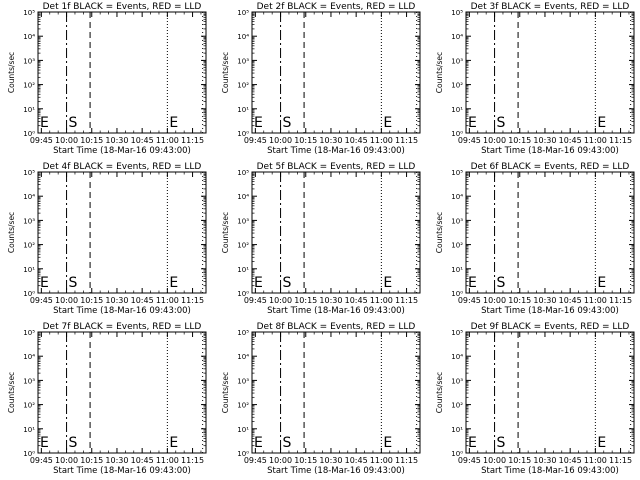  Describe the element at coordinates (550, 7) in the screenshot. I see `panel-title: Det 3f BLACK = Events, RED = LLD` at that location.